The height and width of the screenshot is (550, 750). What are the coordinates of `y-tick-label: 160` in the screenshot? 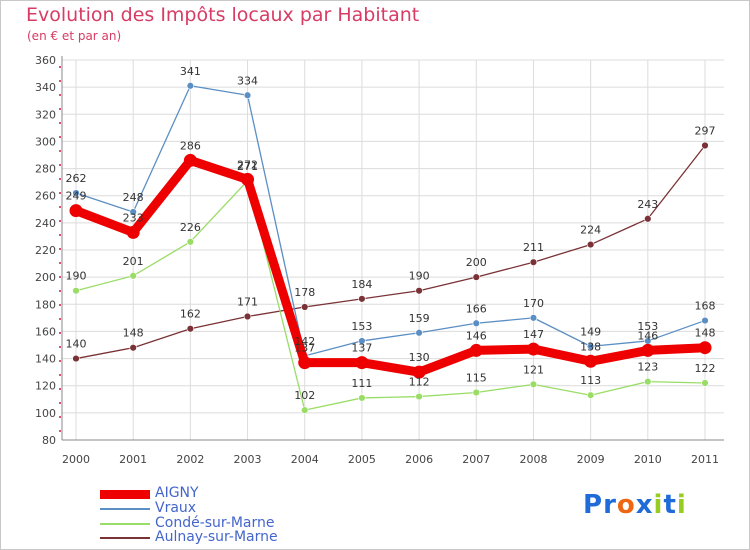 It's located at (45, 331).